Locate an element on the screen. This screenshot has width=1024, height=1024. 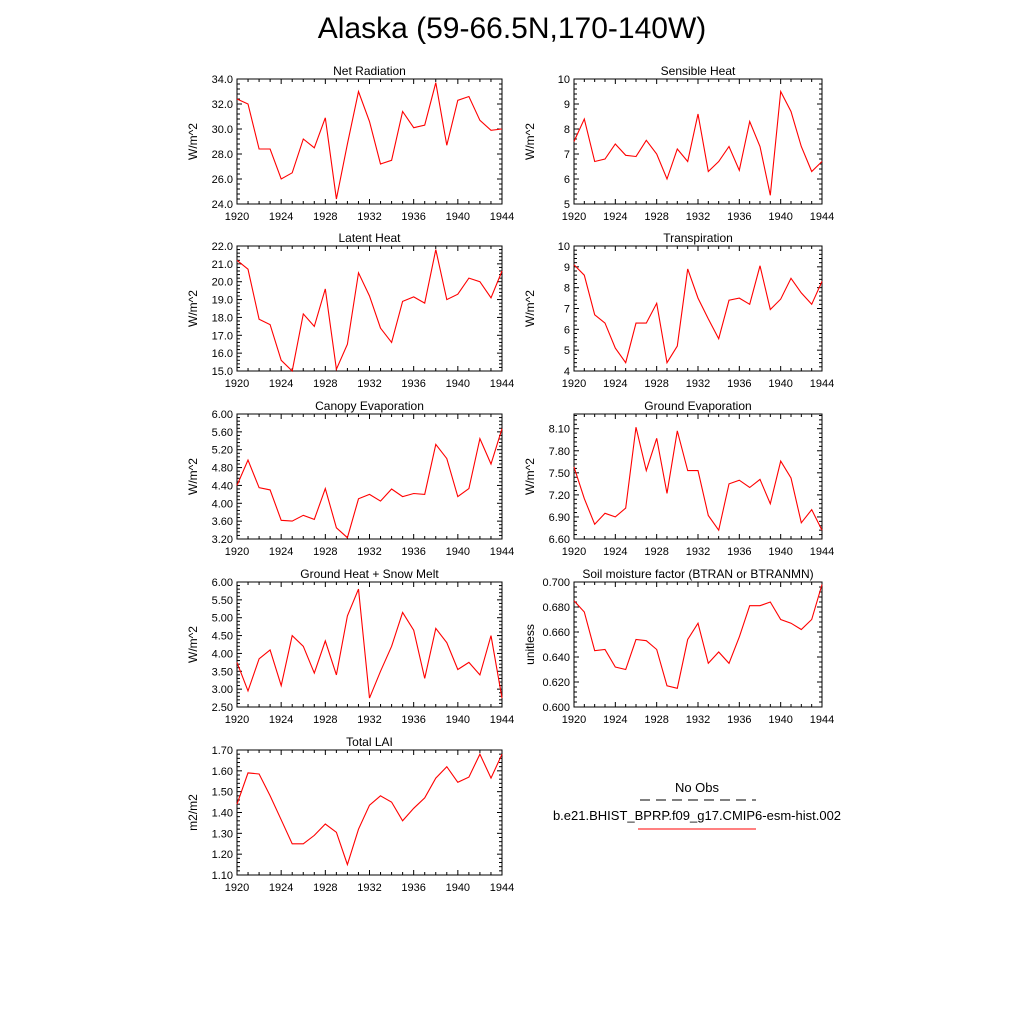
y-tick-label: 4.50 is located at coordinates (222, 637).